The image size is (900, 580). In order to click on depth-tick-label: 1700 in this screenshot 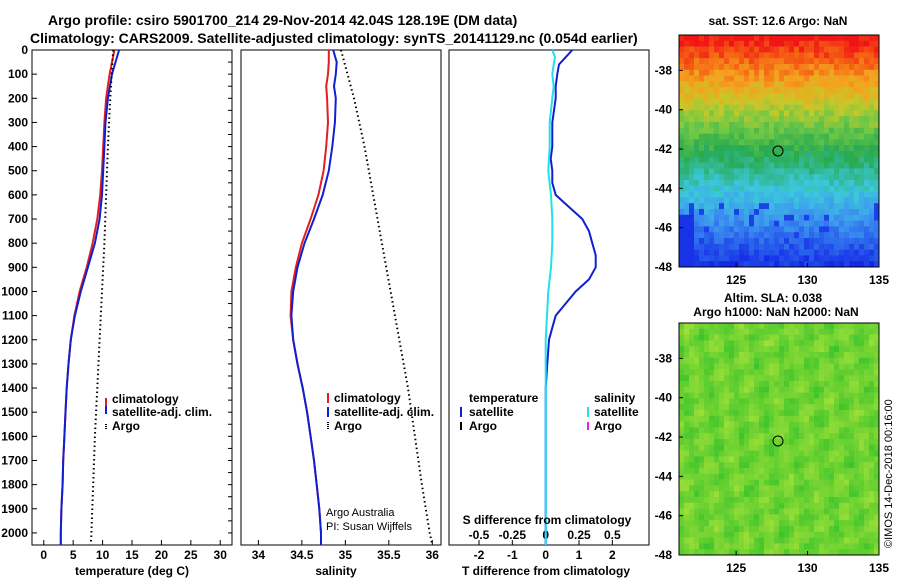, I will do `click(14, 460)`.